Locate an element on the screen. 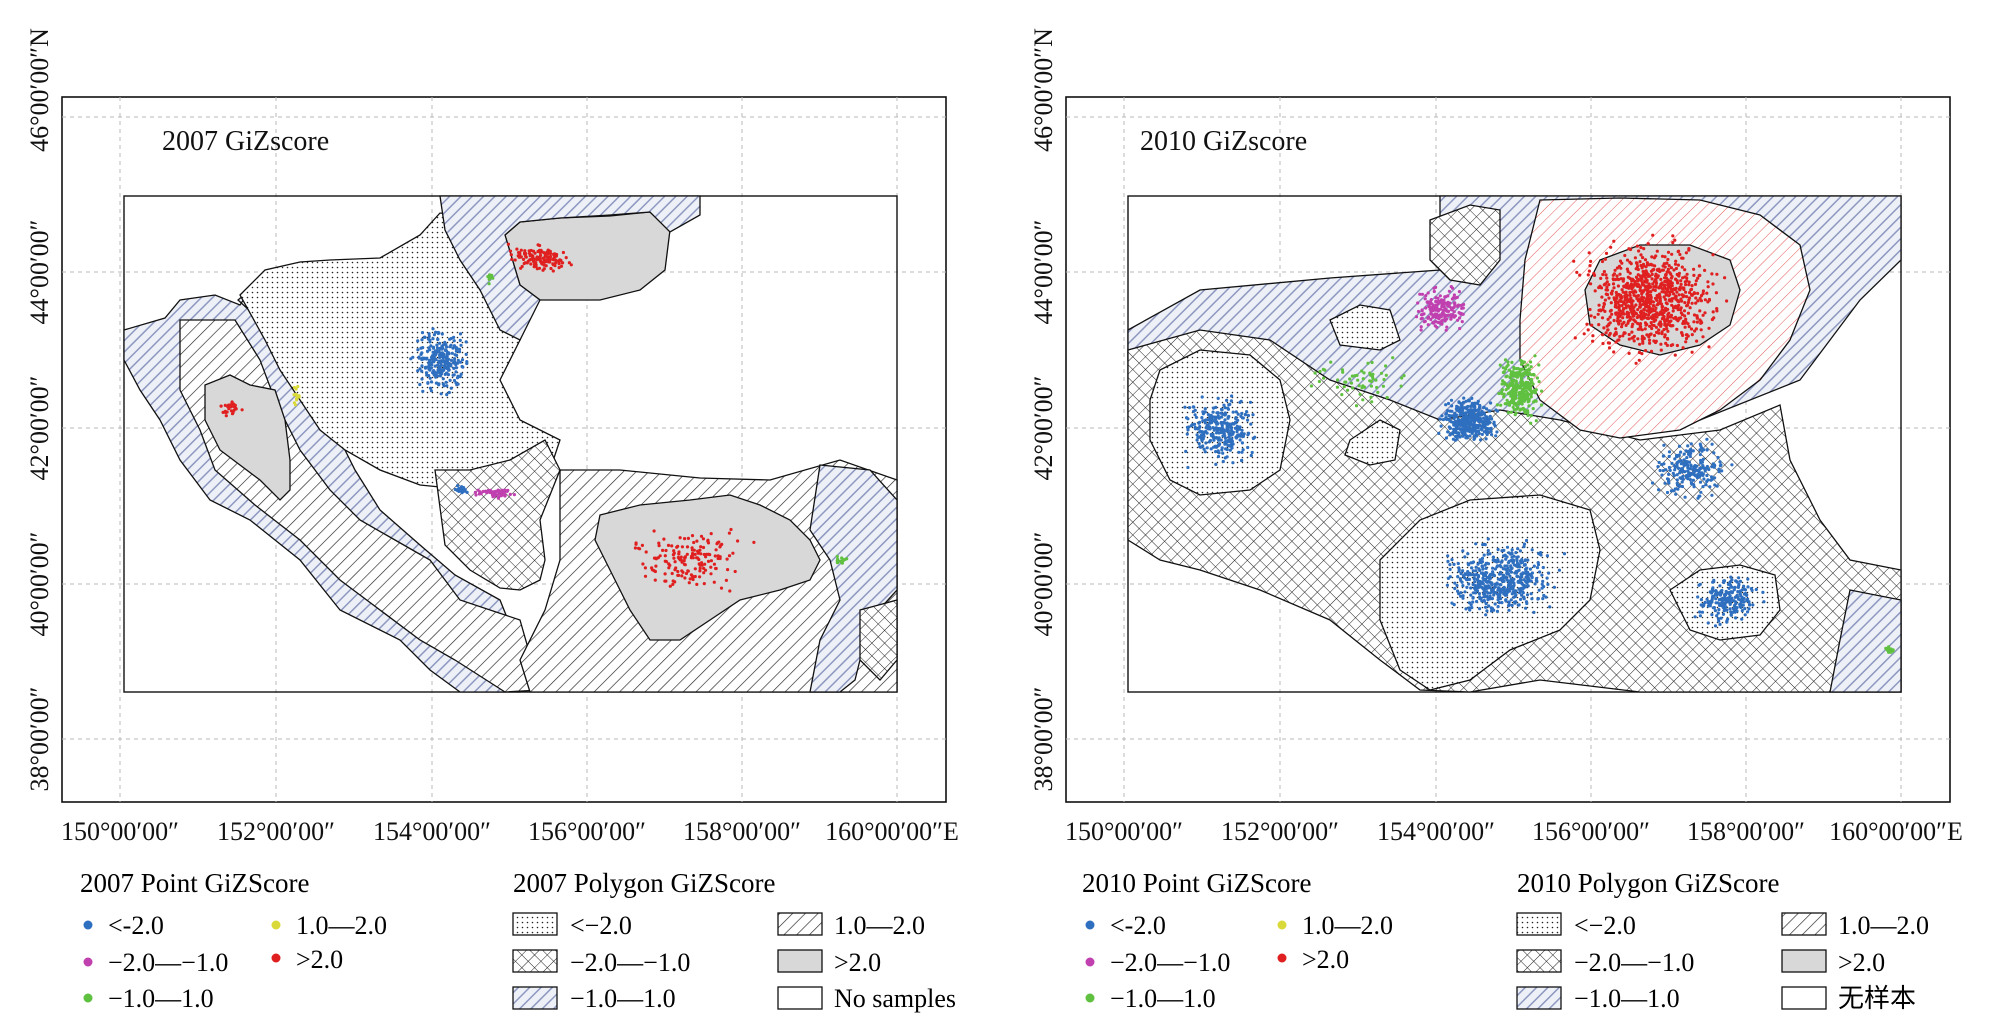  legend-label: −2.0—−1.0 is located at coordinates (630, 962).